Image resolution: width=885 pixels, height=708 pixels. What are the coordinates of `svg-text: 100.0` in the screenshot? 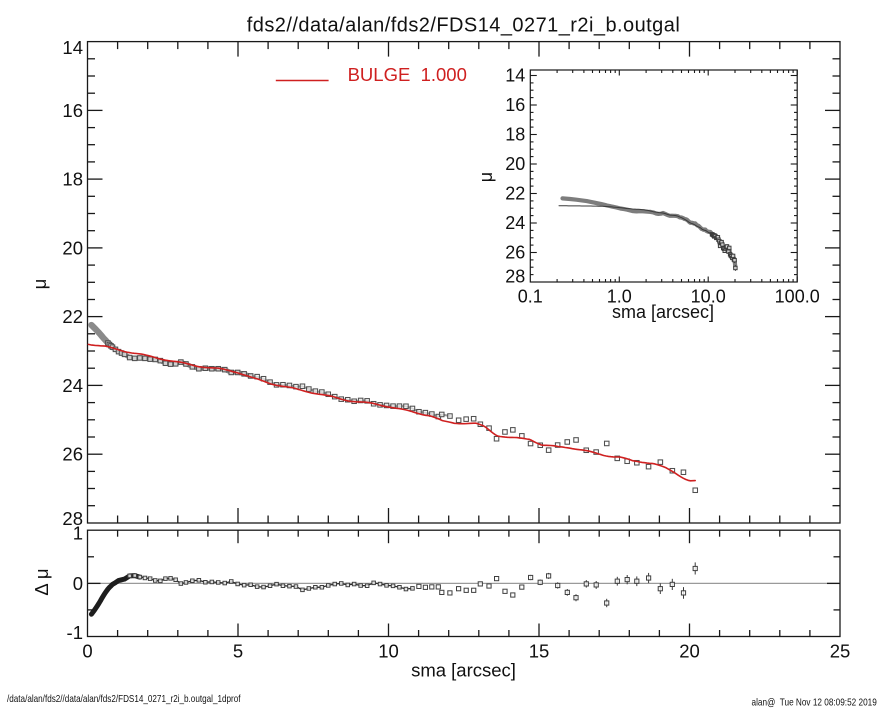 It's located at (797, 297).